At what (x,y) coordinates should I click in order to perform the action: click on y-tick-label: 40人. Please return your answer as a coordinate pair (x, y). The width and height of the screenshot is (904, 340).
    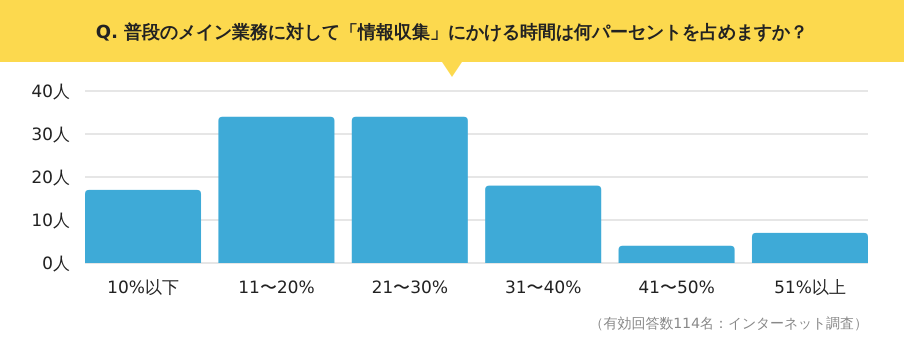
    Looking at the image, I should click on (50, 92).